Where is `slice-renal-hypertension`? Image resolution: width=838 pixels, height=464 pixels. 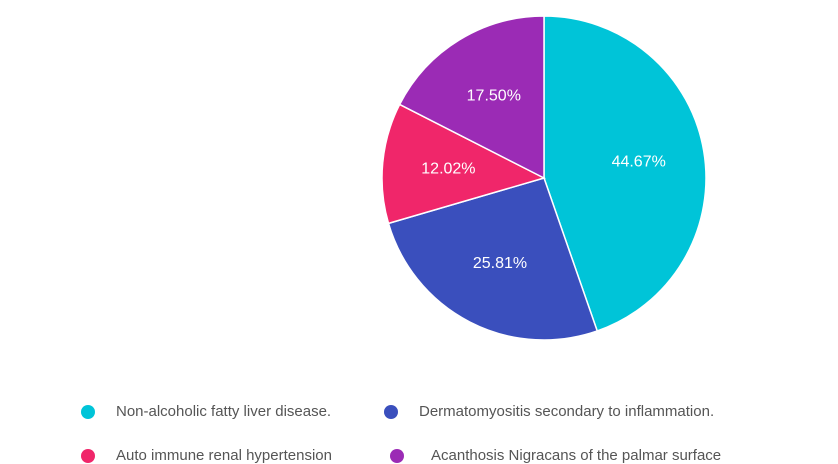
slice-renal-hypertension is located at coordinates (464, 164).